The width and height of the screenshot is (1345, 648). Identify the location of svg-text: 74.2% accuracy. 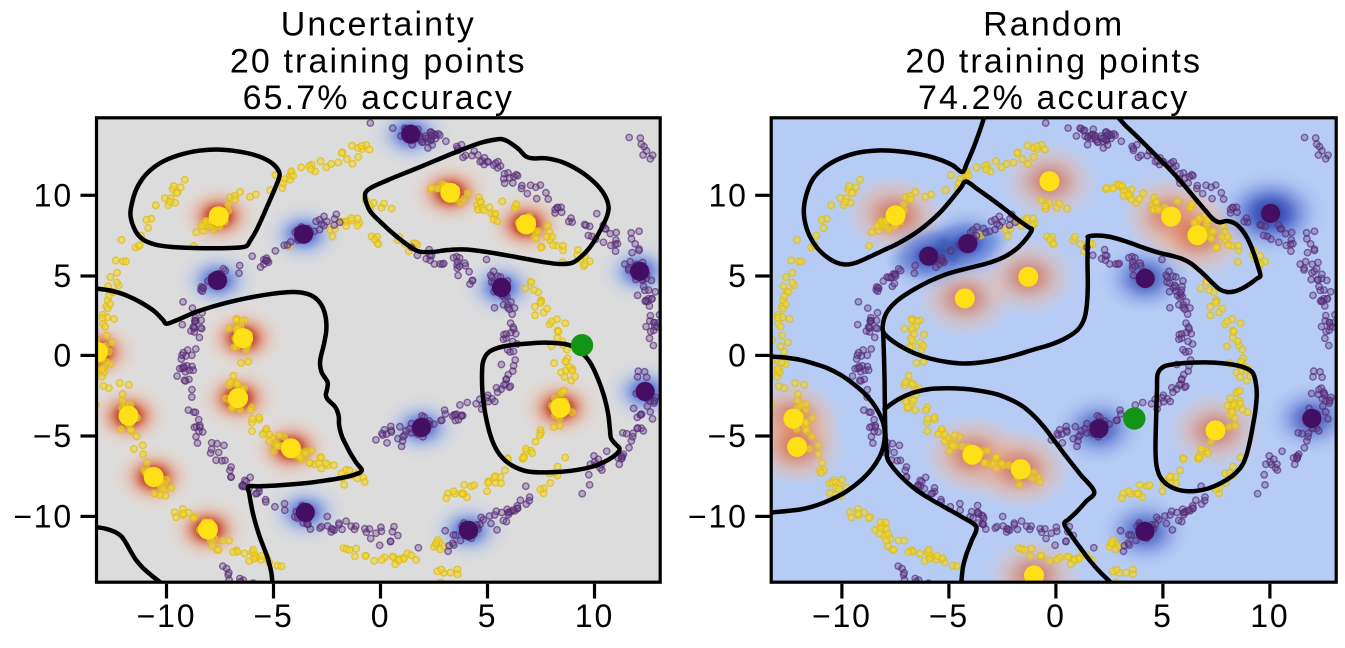
(1053, 98).